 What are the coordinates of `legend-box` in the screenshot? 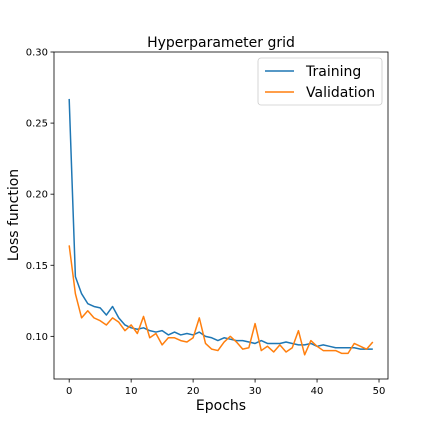 It's located at (320, 81).